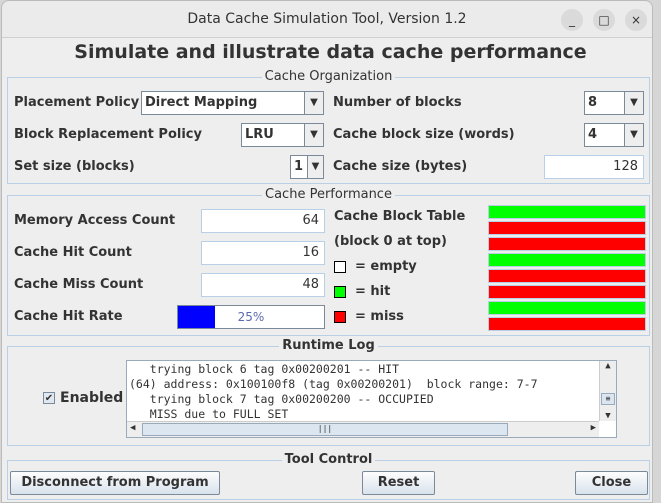  What do you see at coordinates (49, 398) in the screenshot?
I see `enabled-checkbox: ✔` at bounding box center [49, 398].